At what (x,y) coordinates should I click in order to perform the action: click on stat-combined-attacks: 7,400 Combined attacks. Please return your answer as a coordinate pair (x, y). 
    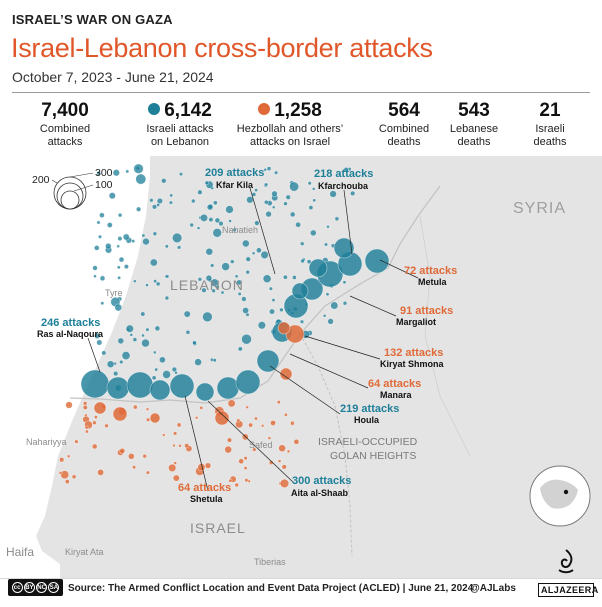
    Looking at the image, I should click on (65, 124).